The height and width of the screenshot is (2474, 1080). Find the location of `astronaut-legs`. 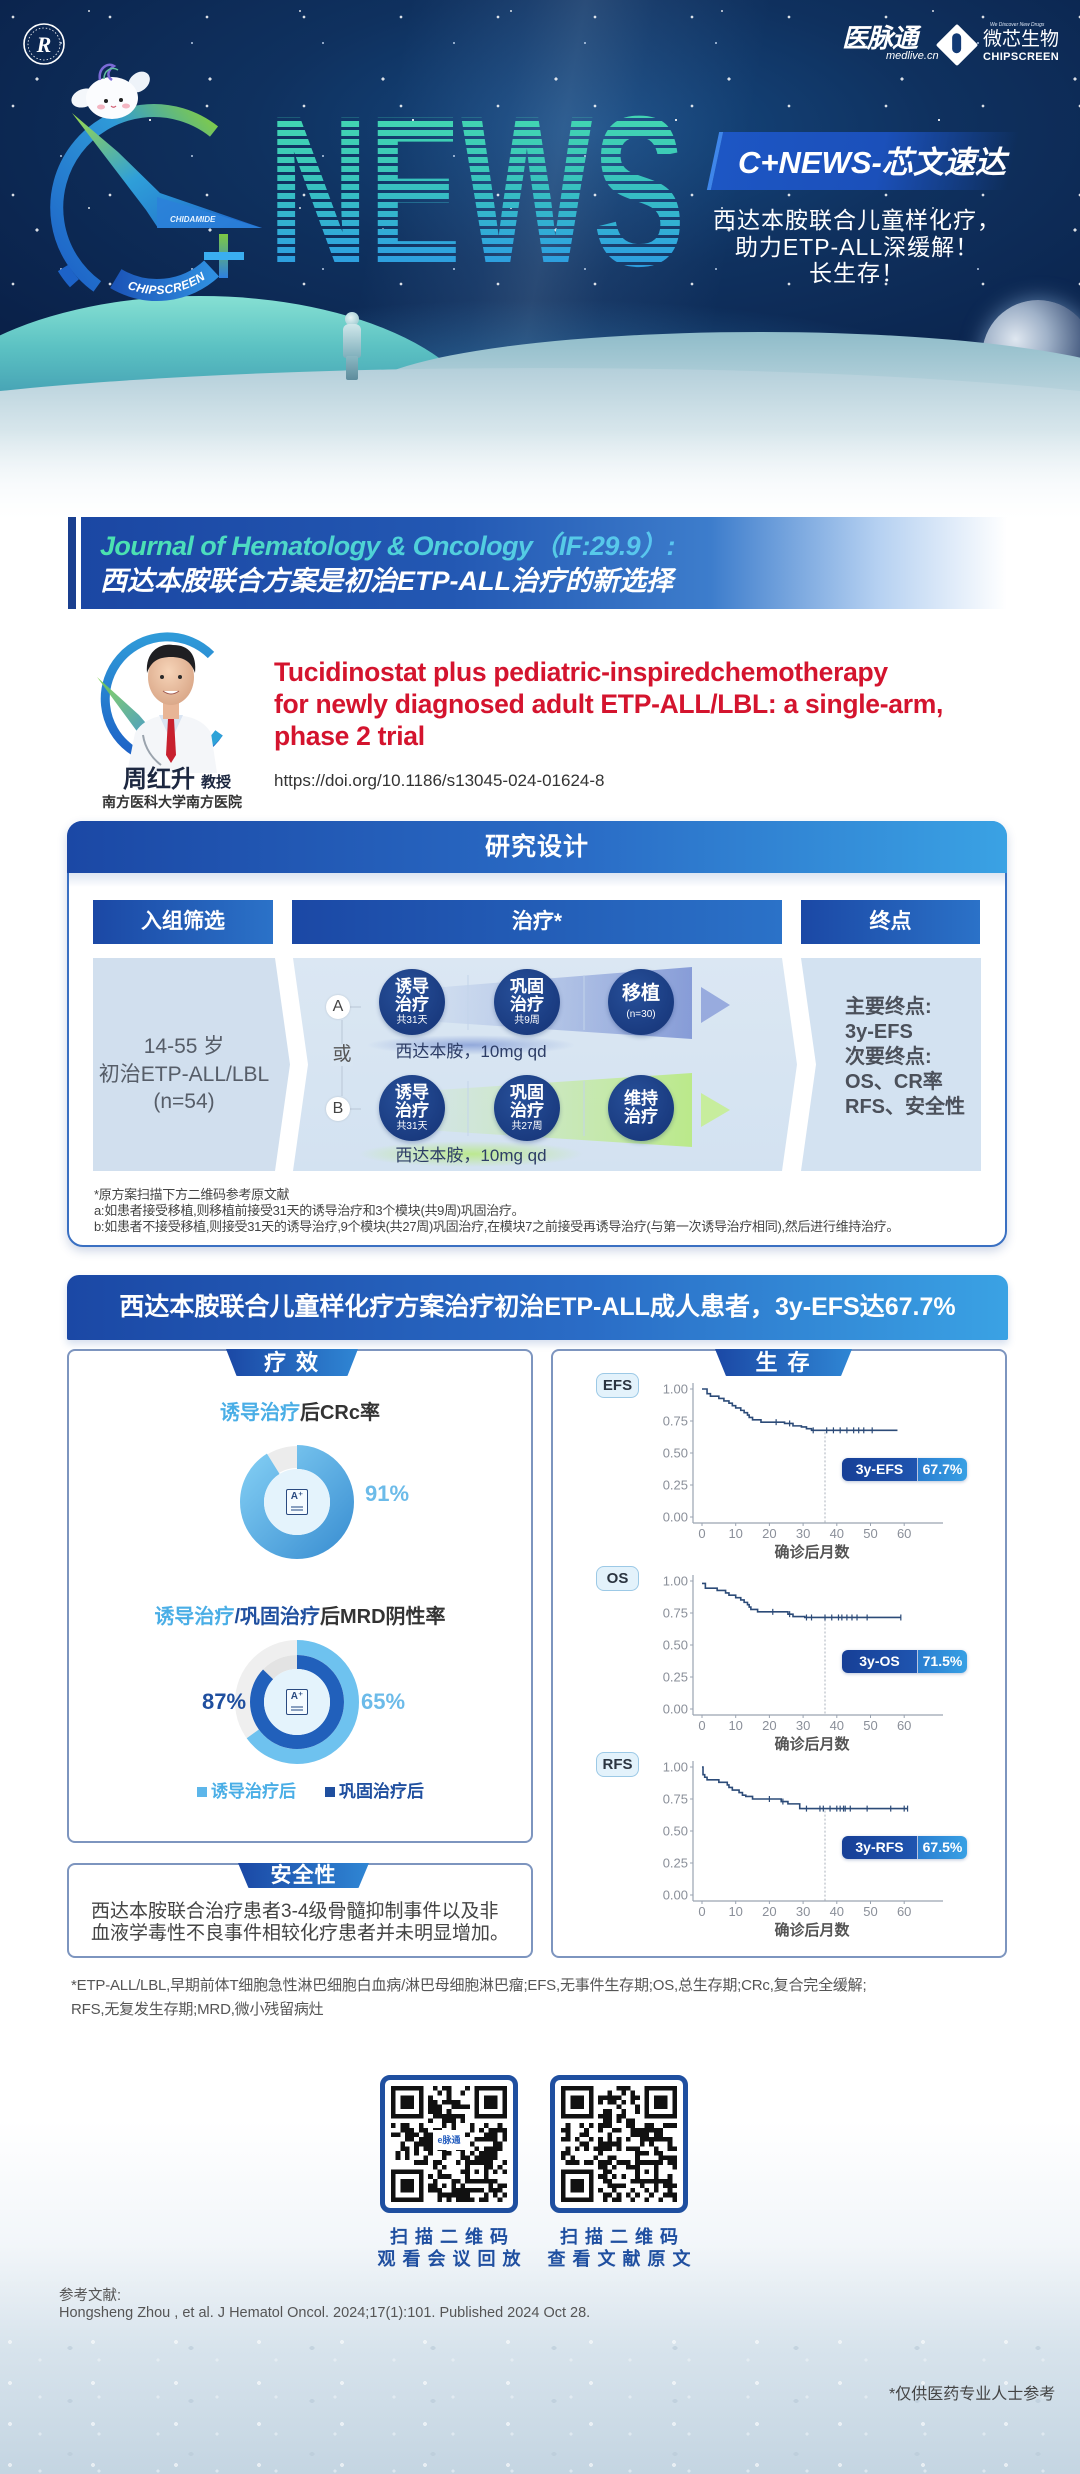

astronaut-legs is located at coordinates (352, 368).